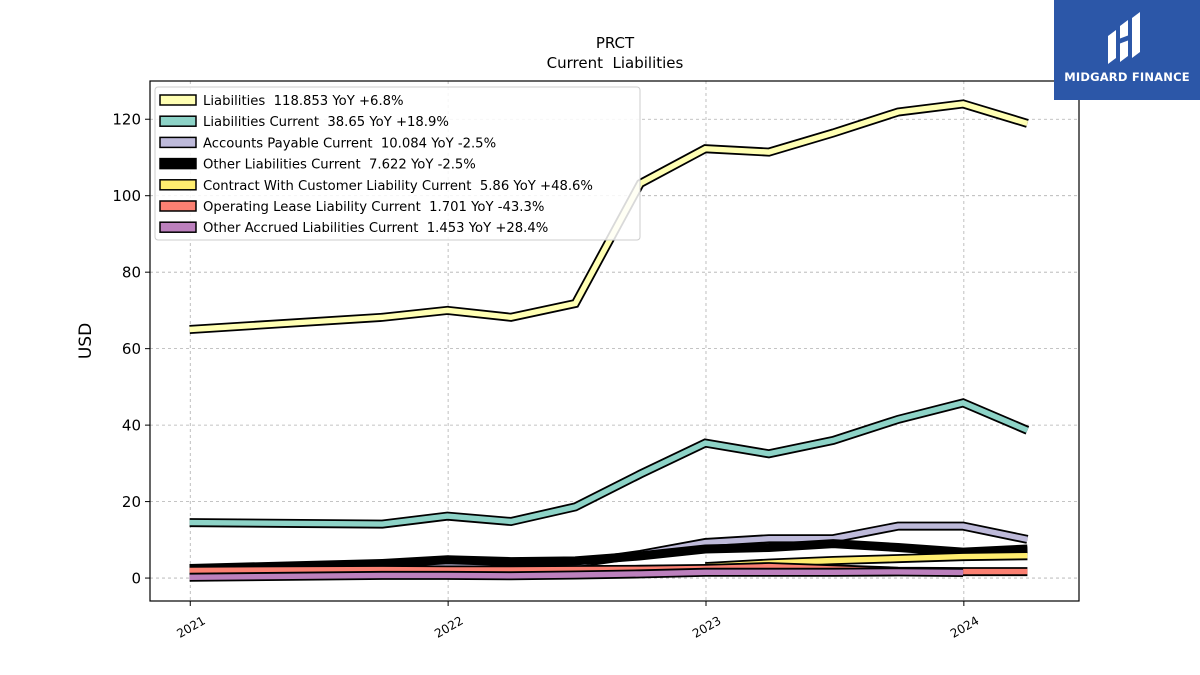 This screenshot has height=675, width=1200. Describe the element at coordinates (136, 579) in the screenshot. I see `y-tick-label-0: 0` at that location.